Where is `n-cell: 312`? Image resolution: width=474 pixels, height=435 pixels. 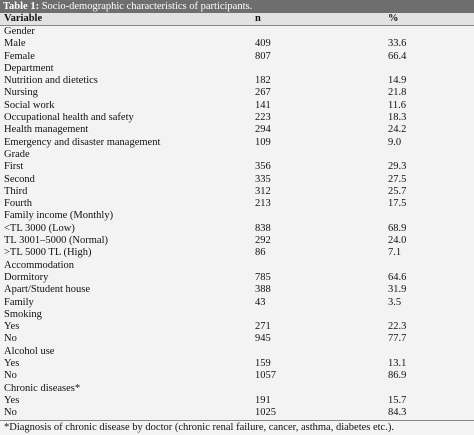
n-cell: 312 is located at coordinates (263, 191).